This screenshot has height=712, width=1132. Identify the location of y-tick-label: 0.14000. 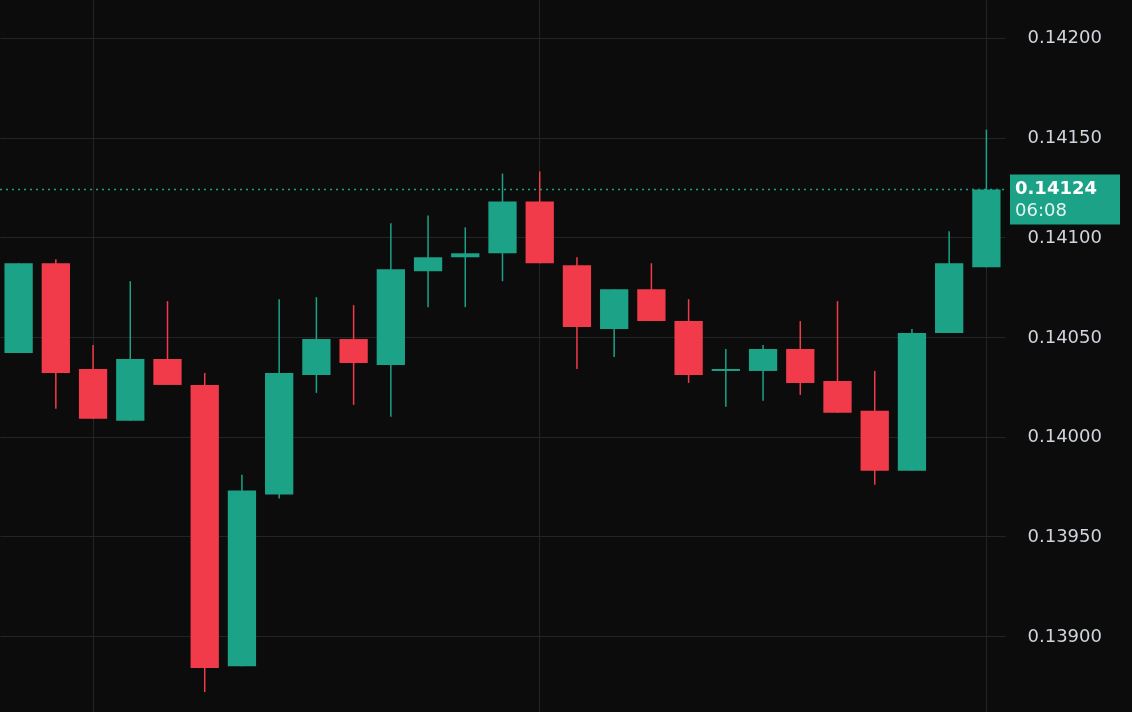
(1064, 436).